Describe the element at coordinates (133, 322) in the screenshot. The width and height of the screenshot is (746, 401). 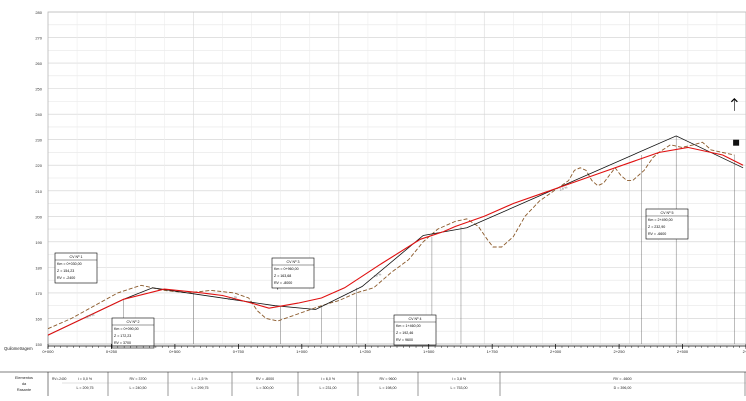
I see `curve-box-line: CV Nº 2` at that location.